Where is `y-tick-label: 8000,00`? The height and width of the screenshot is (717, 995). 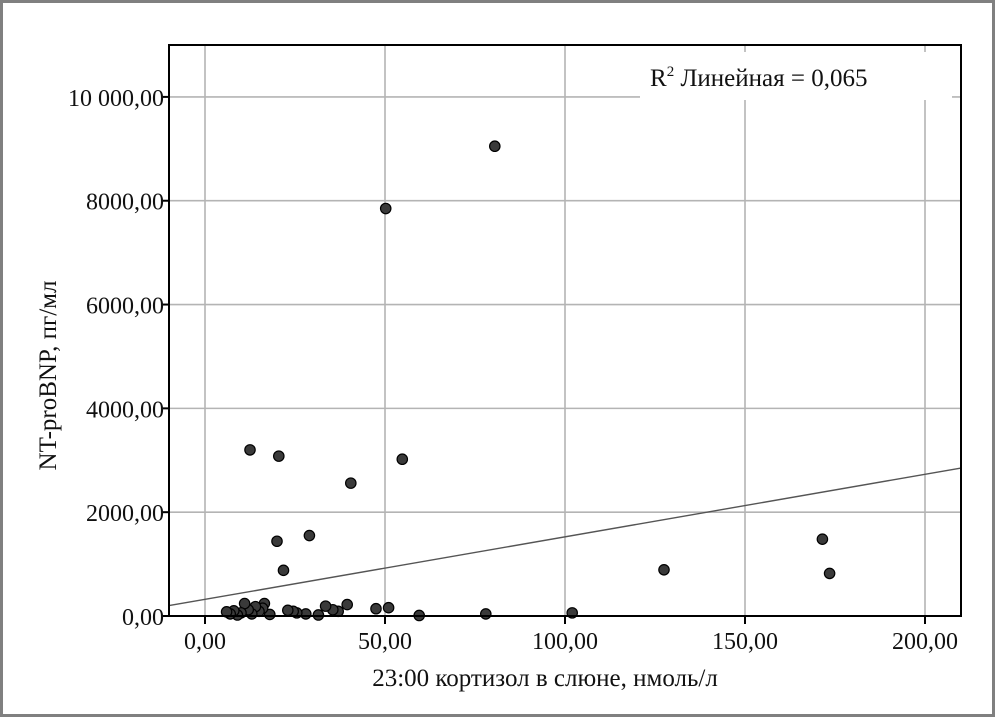
y-tick-label: 8000,00 is located at coordinates (125, 203).